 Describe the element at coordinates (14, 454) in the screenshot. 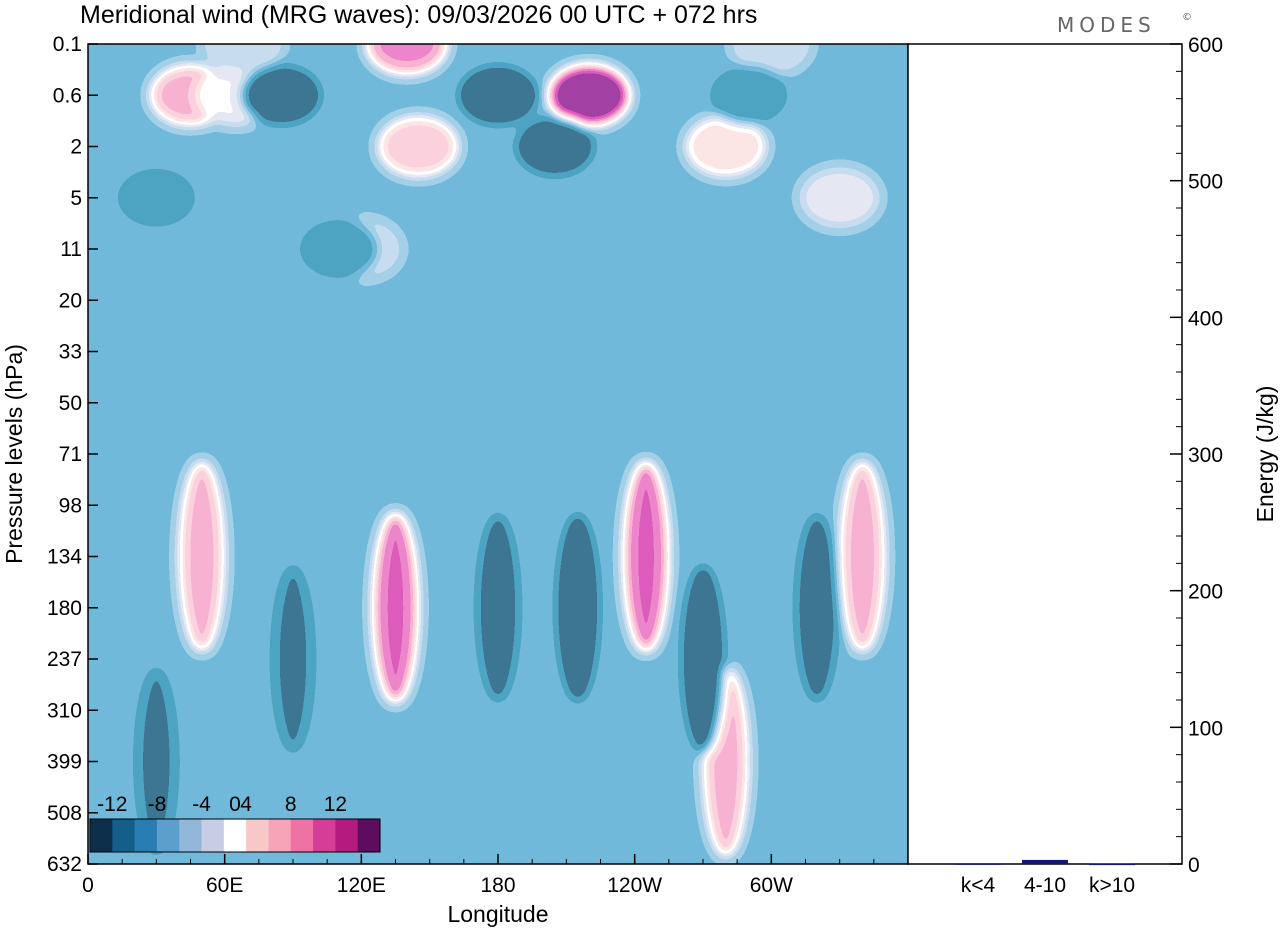

I see `y-axis-label: Pressure levels (hPa)` at that location.